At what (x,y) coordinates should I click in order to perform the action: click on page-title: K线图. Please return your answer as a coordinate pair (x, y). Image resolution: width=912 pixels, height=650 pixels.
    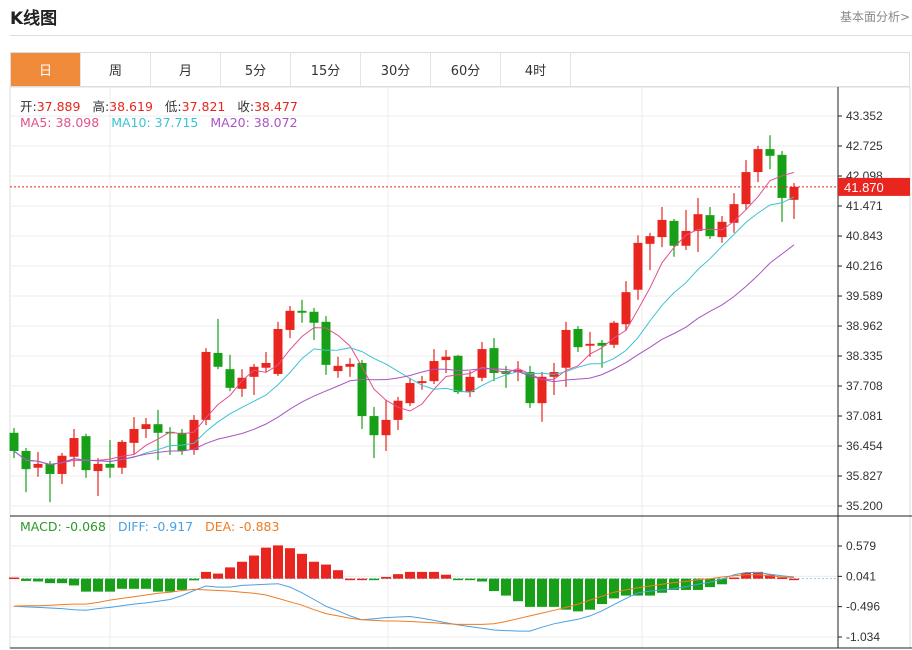
    Looking at the image, I should click on (34, 19).